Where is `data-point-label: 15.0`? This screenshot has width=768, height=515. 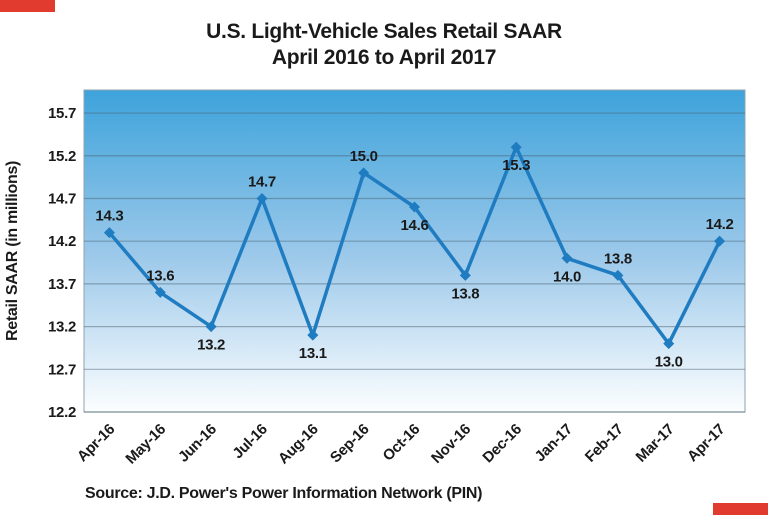
data-point-label: 15.0 is located at coordinates (364, 156).